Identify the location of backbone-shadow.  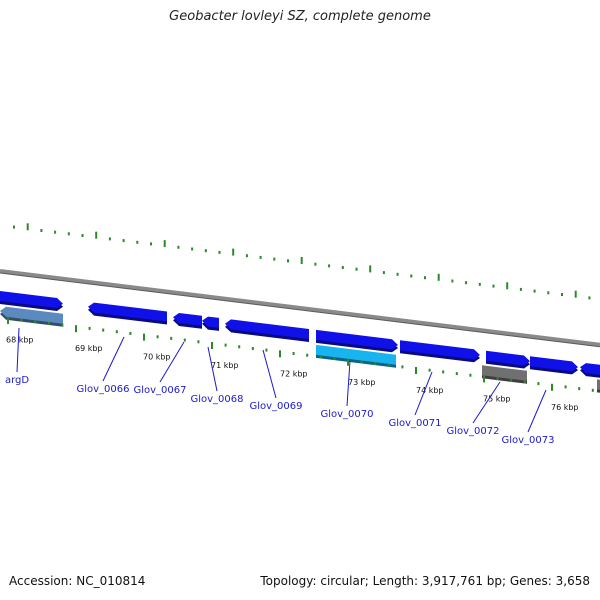
(300, 310).